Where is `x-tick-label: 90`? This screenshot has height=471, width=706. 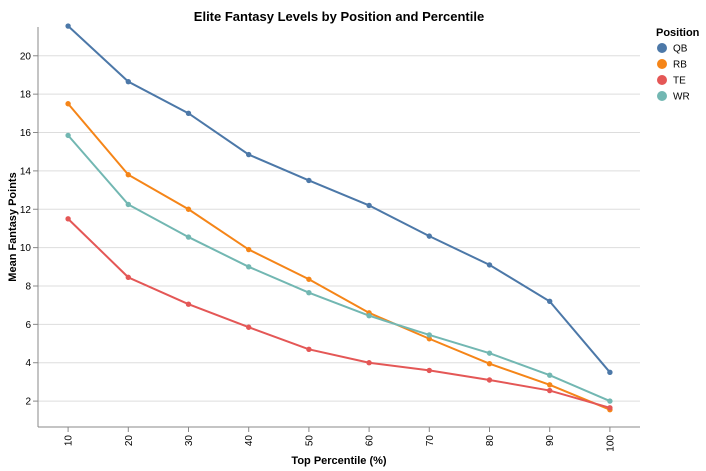
x-tick-label: 90 is located at coordinates (550, 441).